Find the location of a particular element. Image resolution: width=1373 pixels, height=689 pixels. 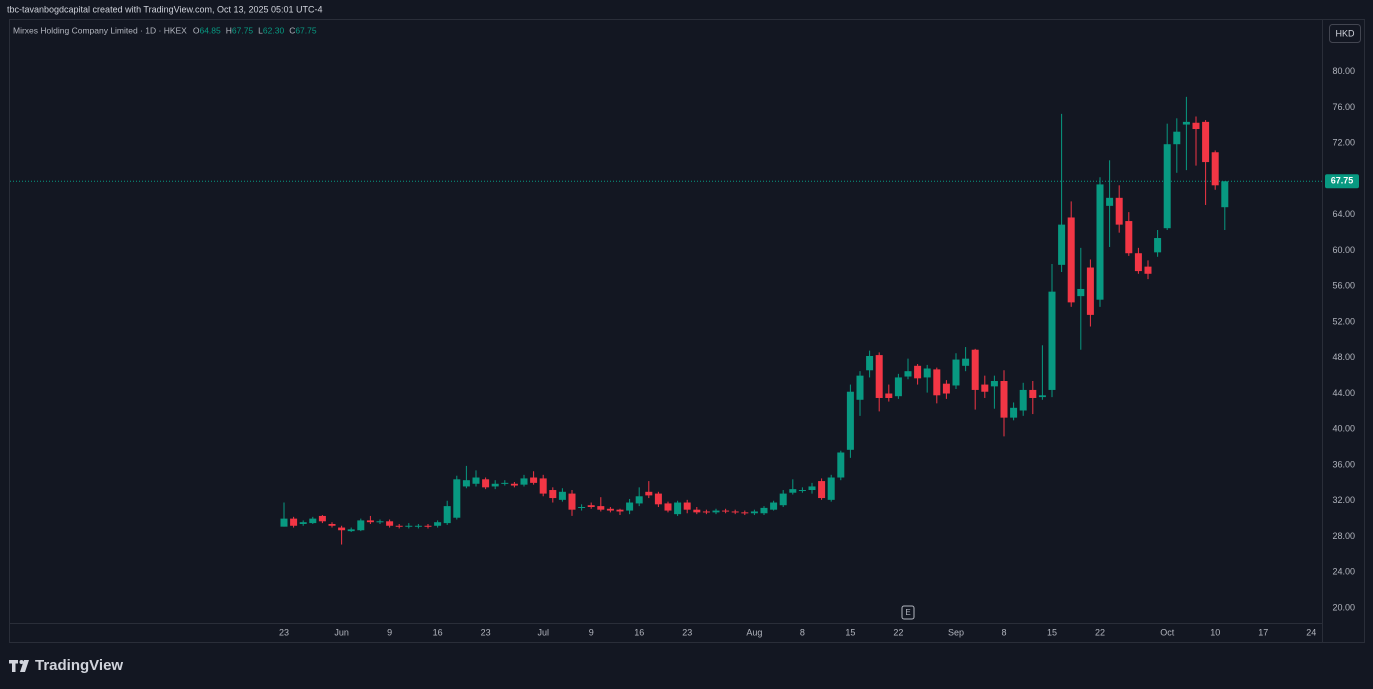

brand: TradingView is located at coordinates (79, 665).